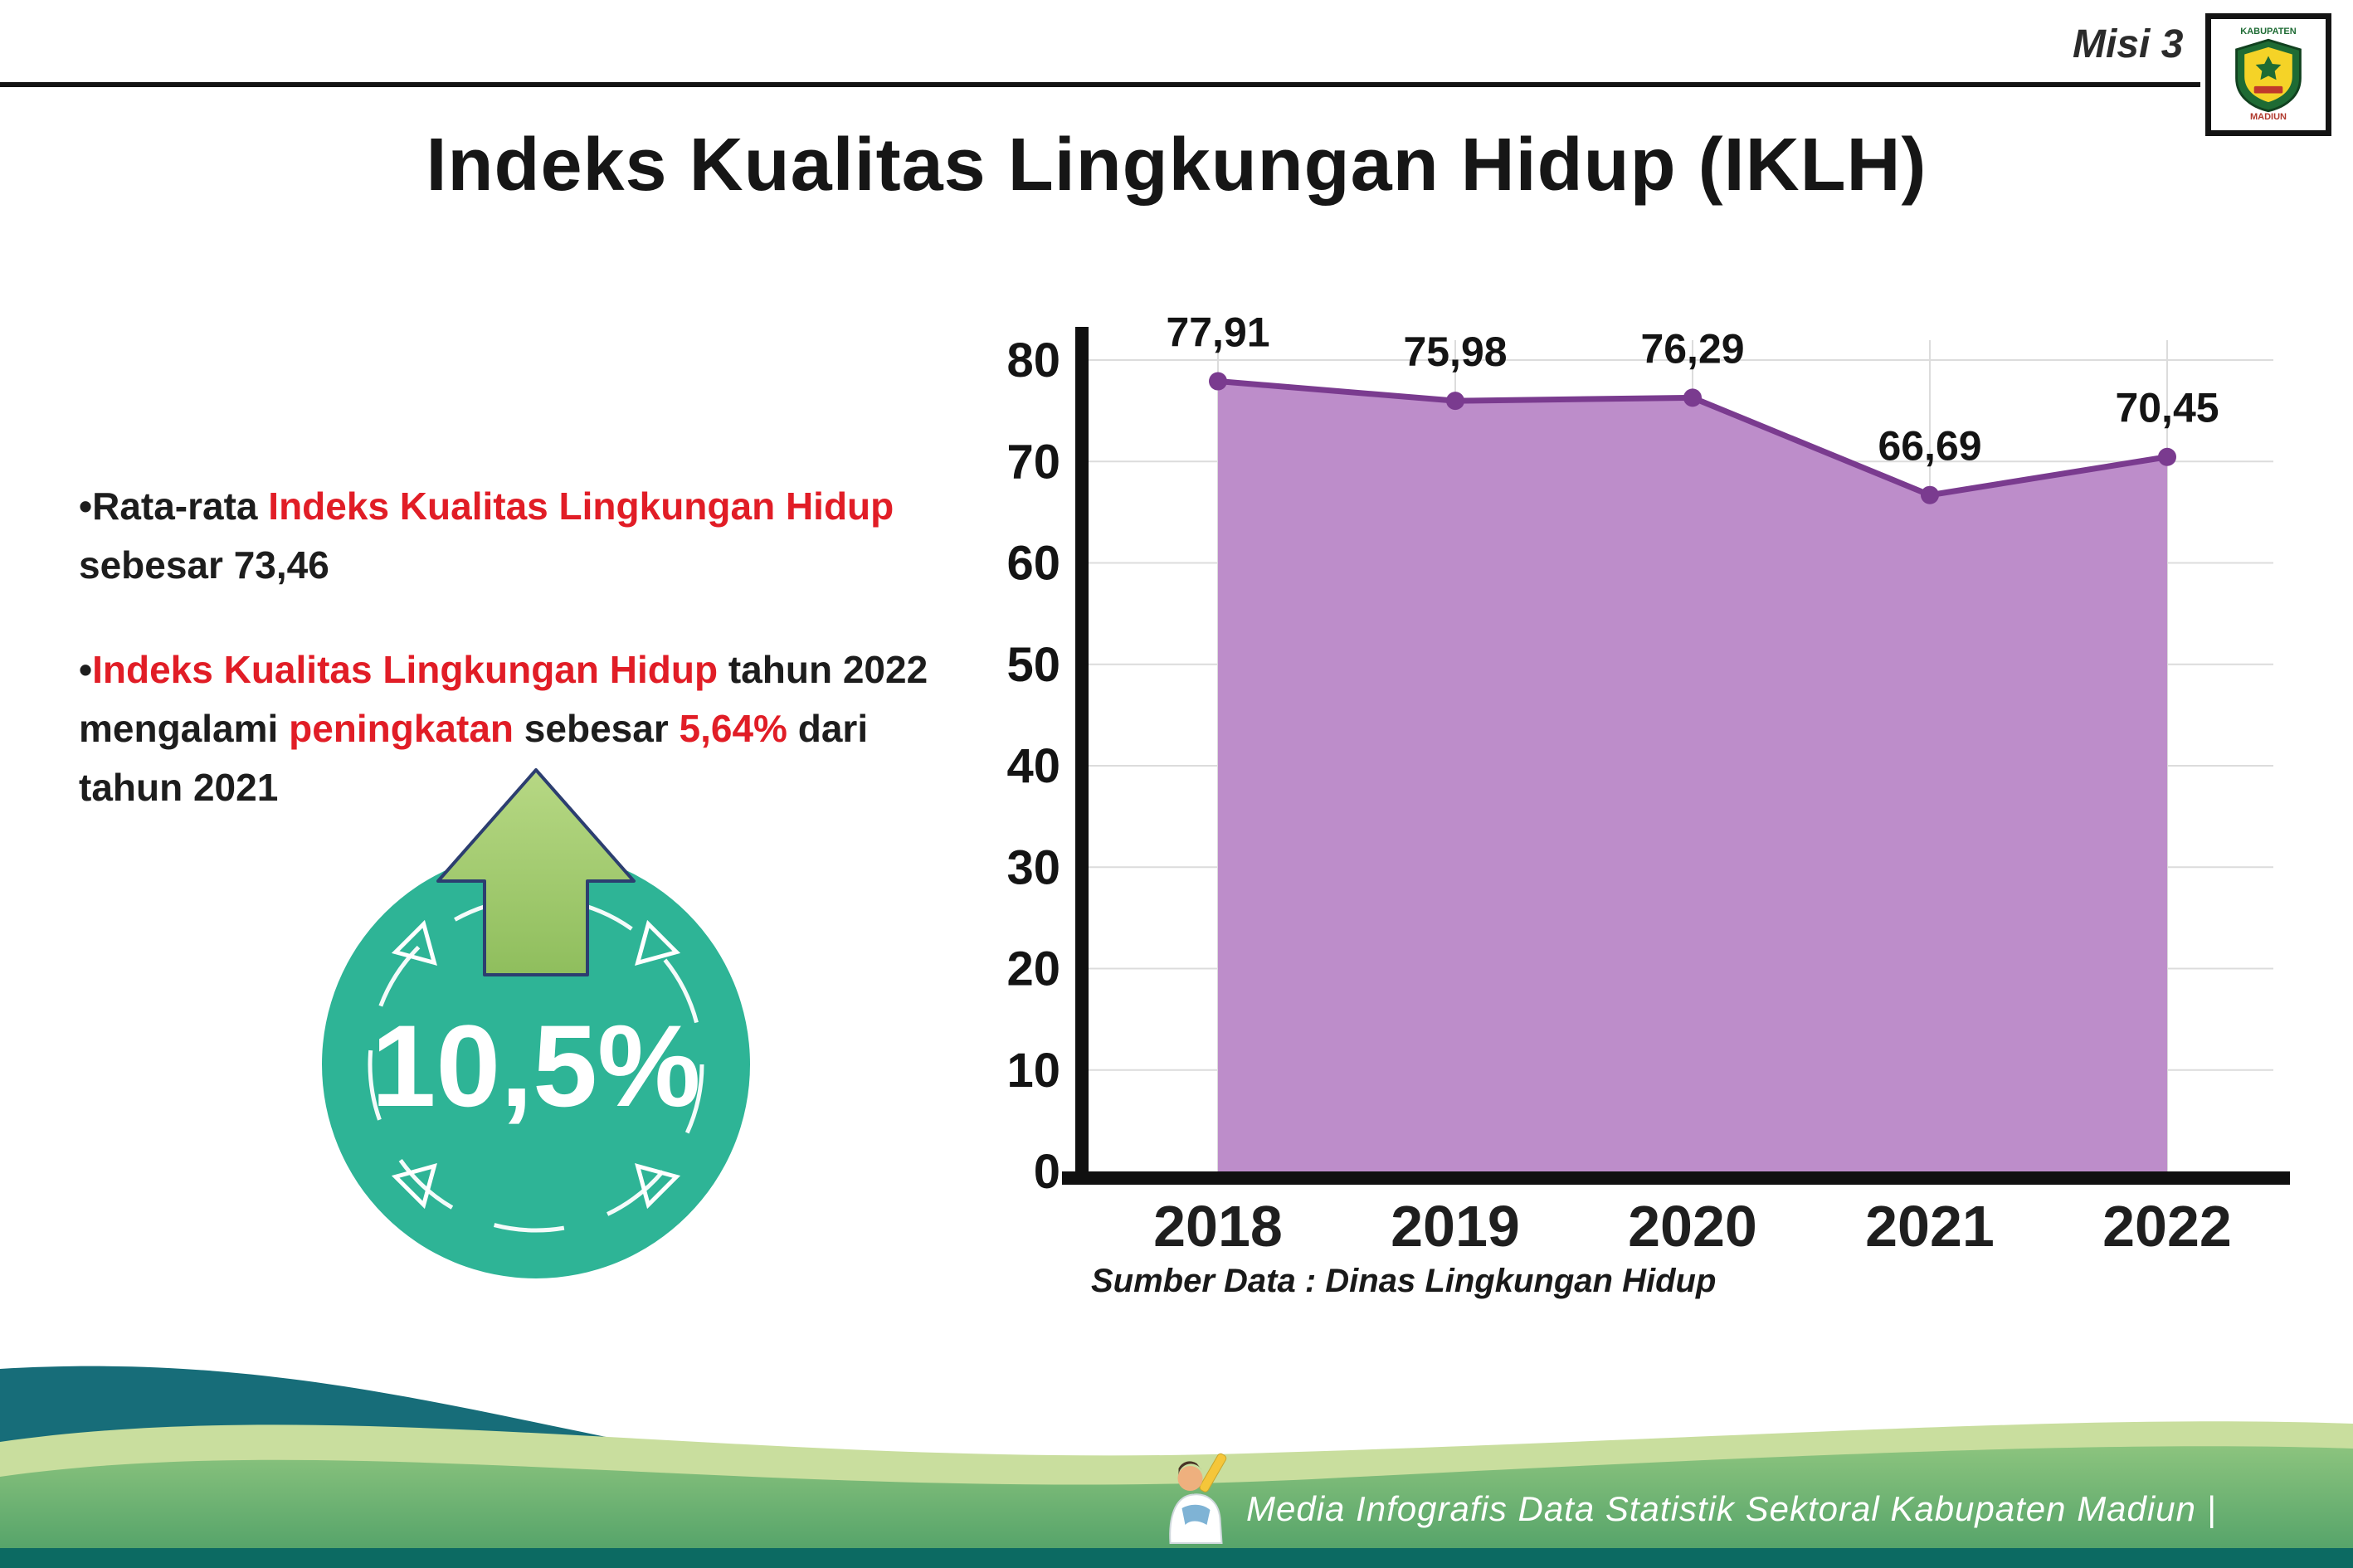 The image size is (2353, 1568). What do you see at coordinates (1033, 766) in the screenshot?
I see `y-tick-label: 40` at bounding box center [1033, 766].